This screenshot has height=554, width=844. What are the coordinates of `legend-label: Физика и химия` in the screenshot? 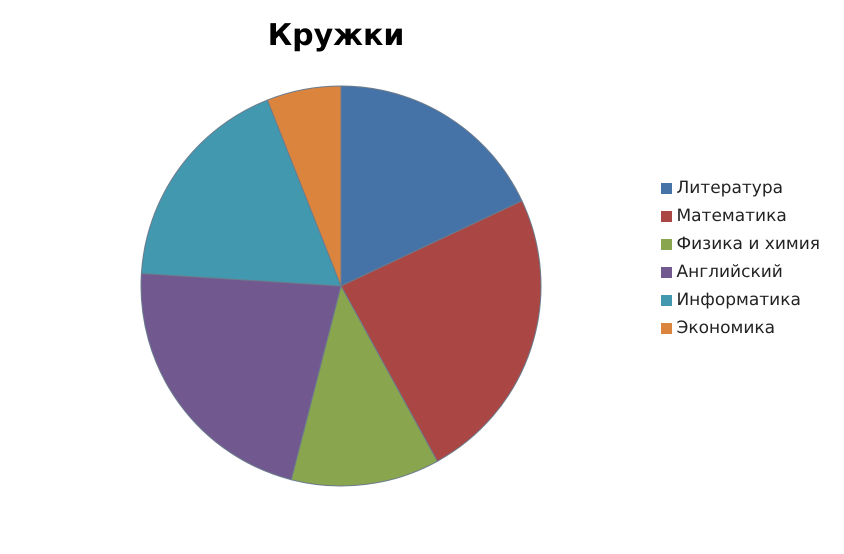 It's located at (748, 244).